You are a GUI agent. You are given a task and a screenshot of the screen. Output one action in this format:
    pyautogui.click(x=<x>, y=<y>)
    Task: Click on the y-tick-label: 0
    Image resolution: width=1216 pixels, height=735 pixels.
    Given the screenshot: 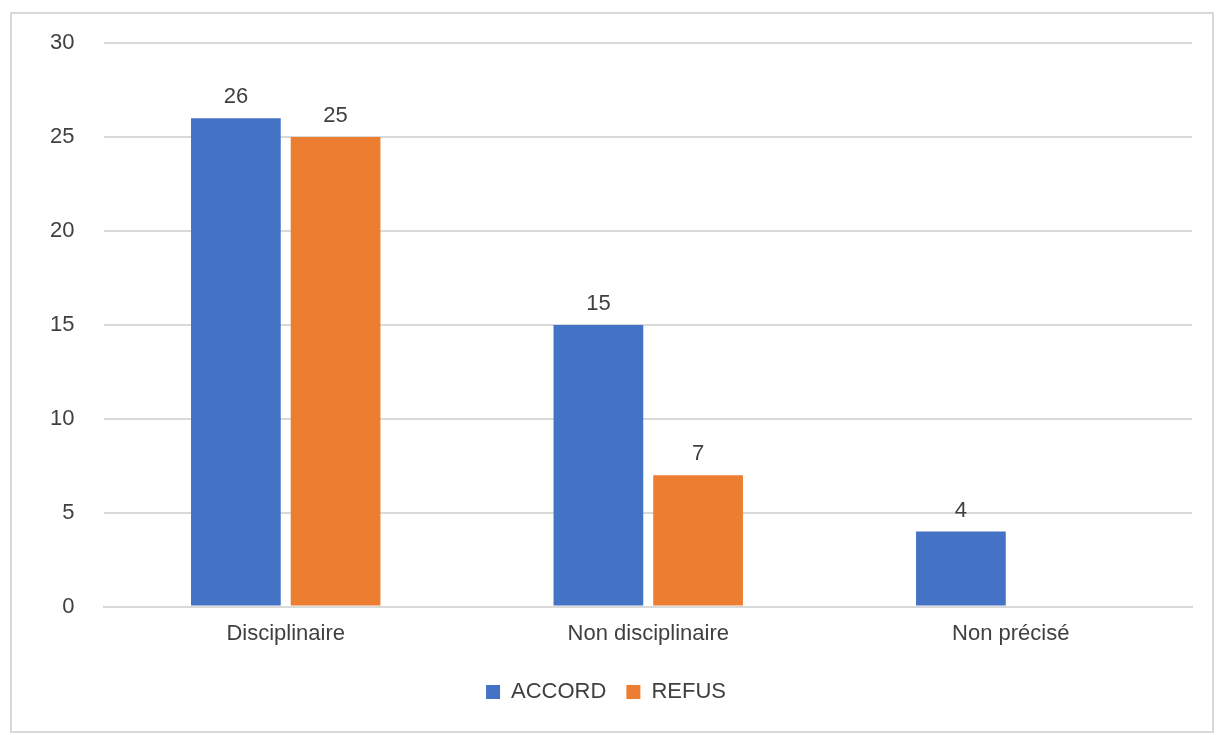 What is the action you would take?
    pyautogui.click(x=68, y=605)
    